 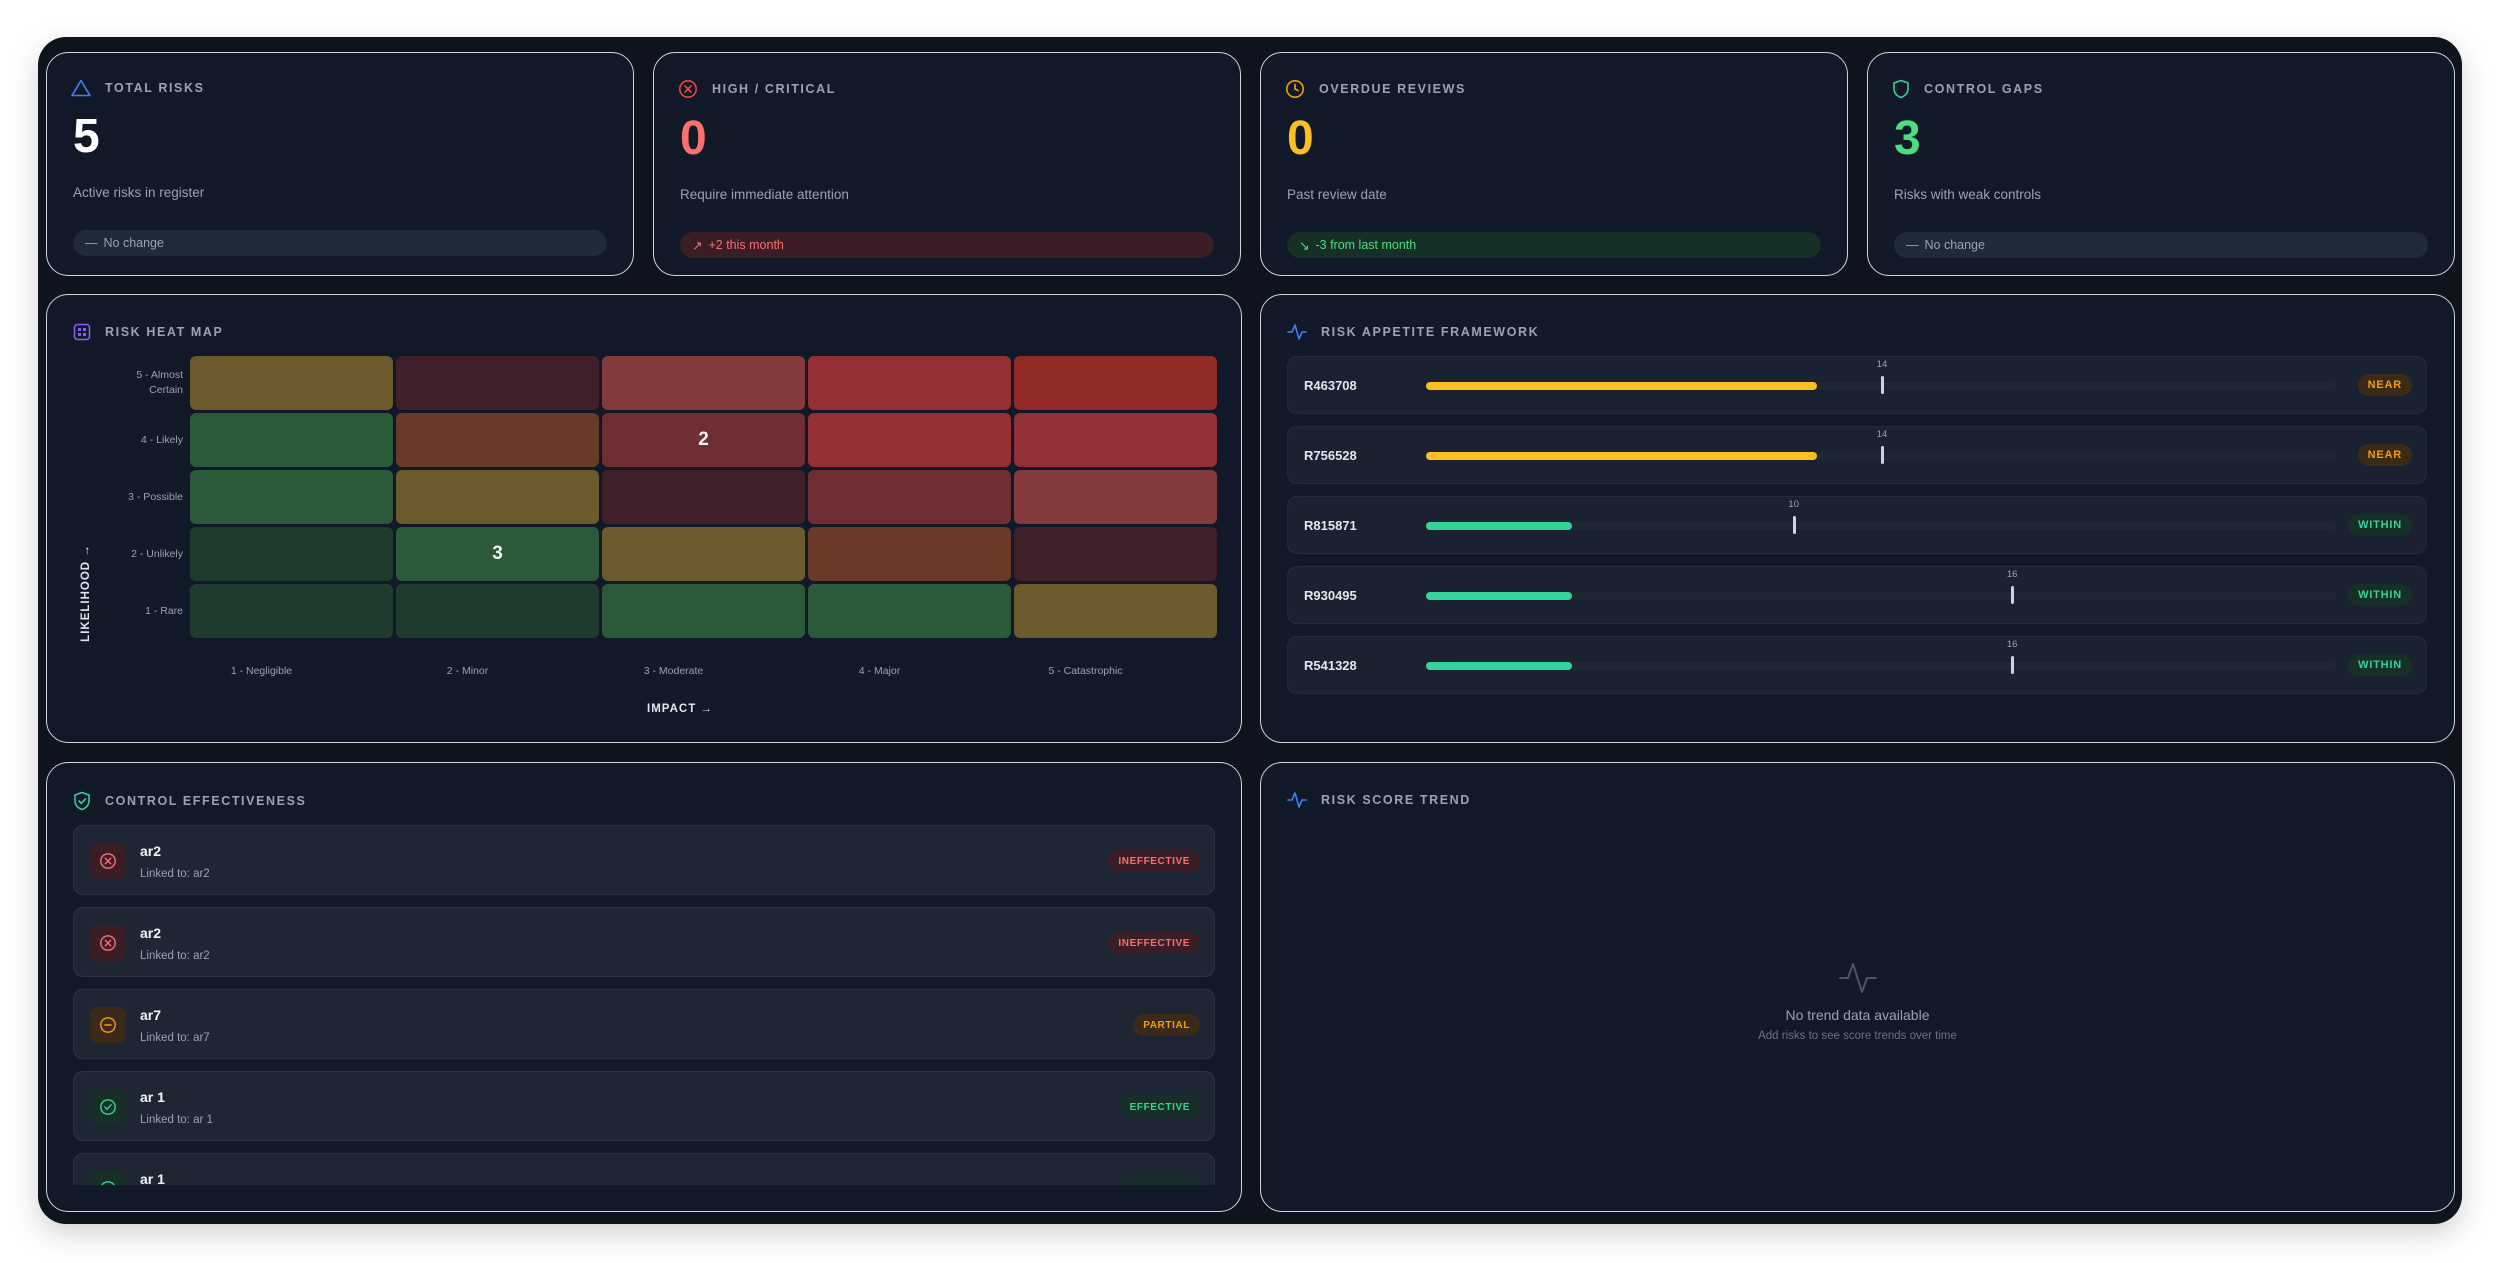 I want to click on kpi-label: CONTROL GAPS, so click(x=1984, y=89).